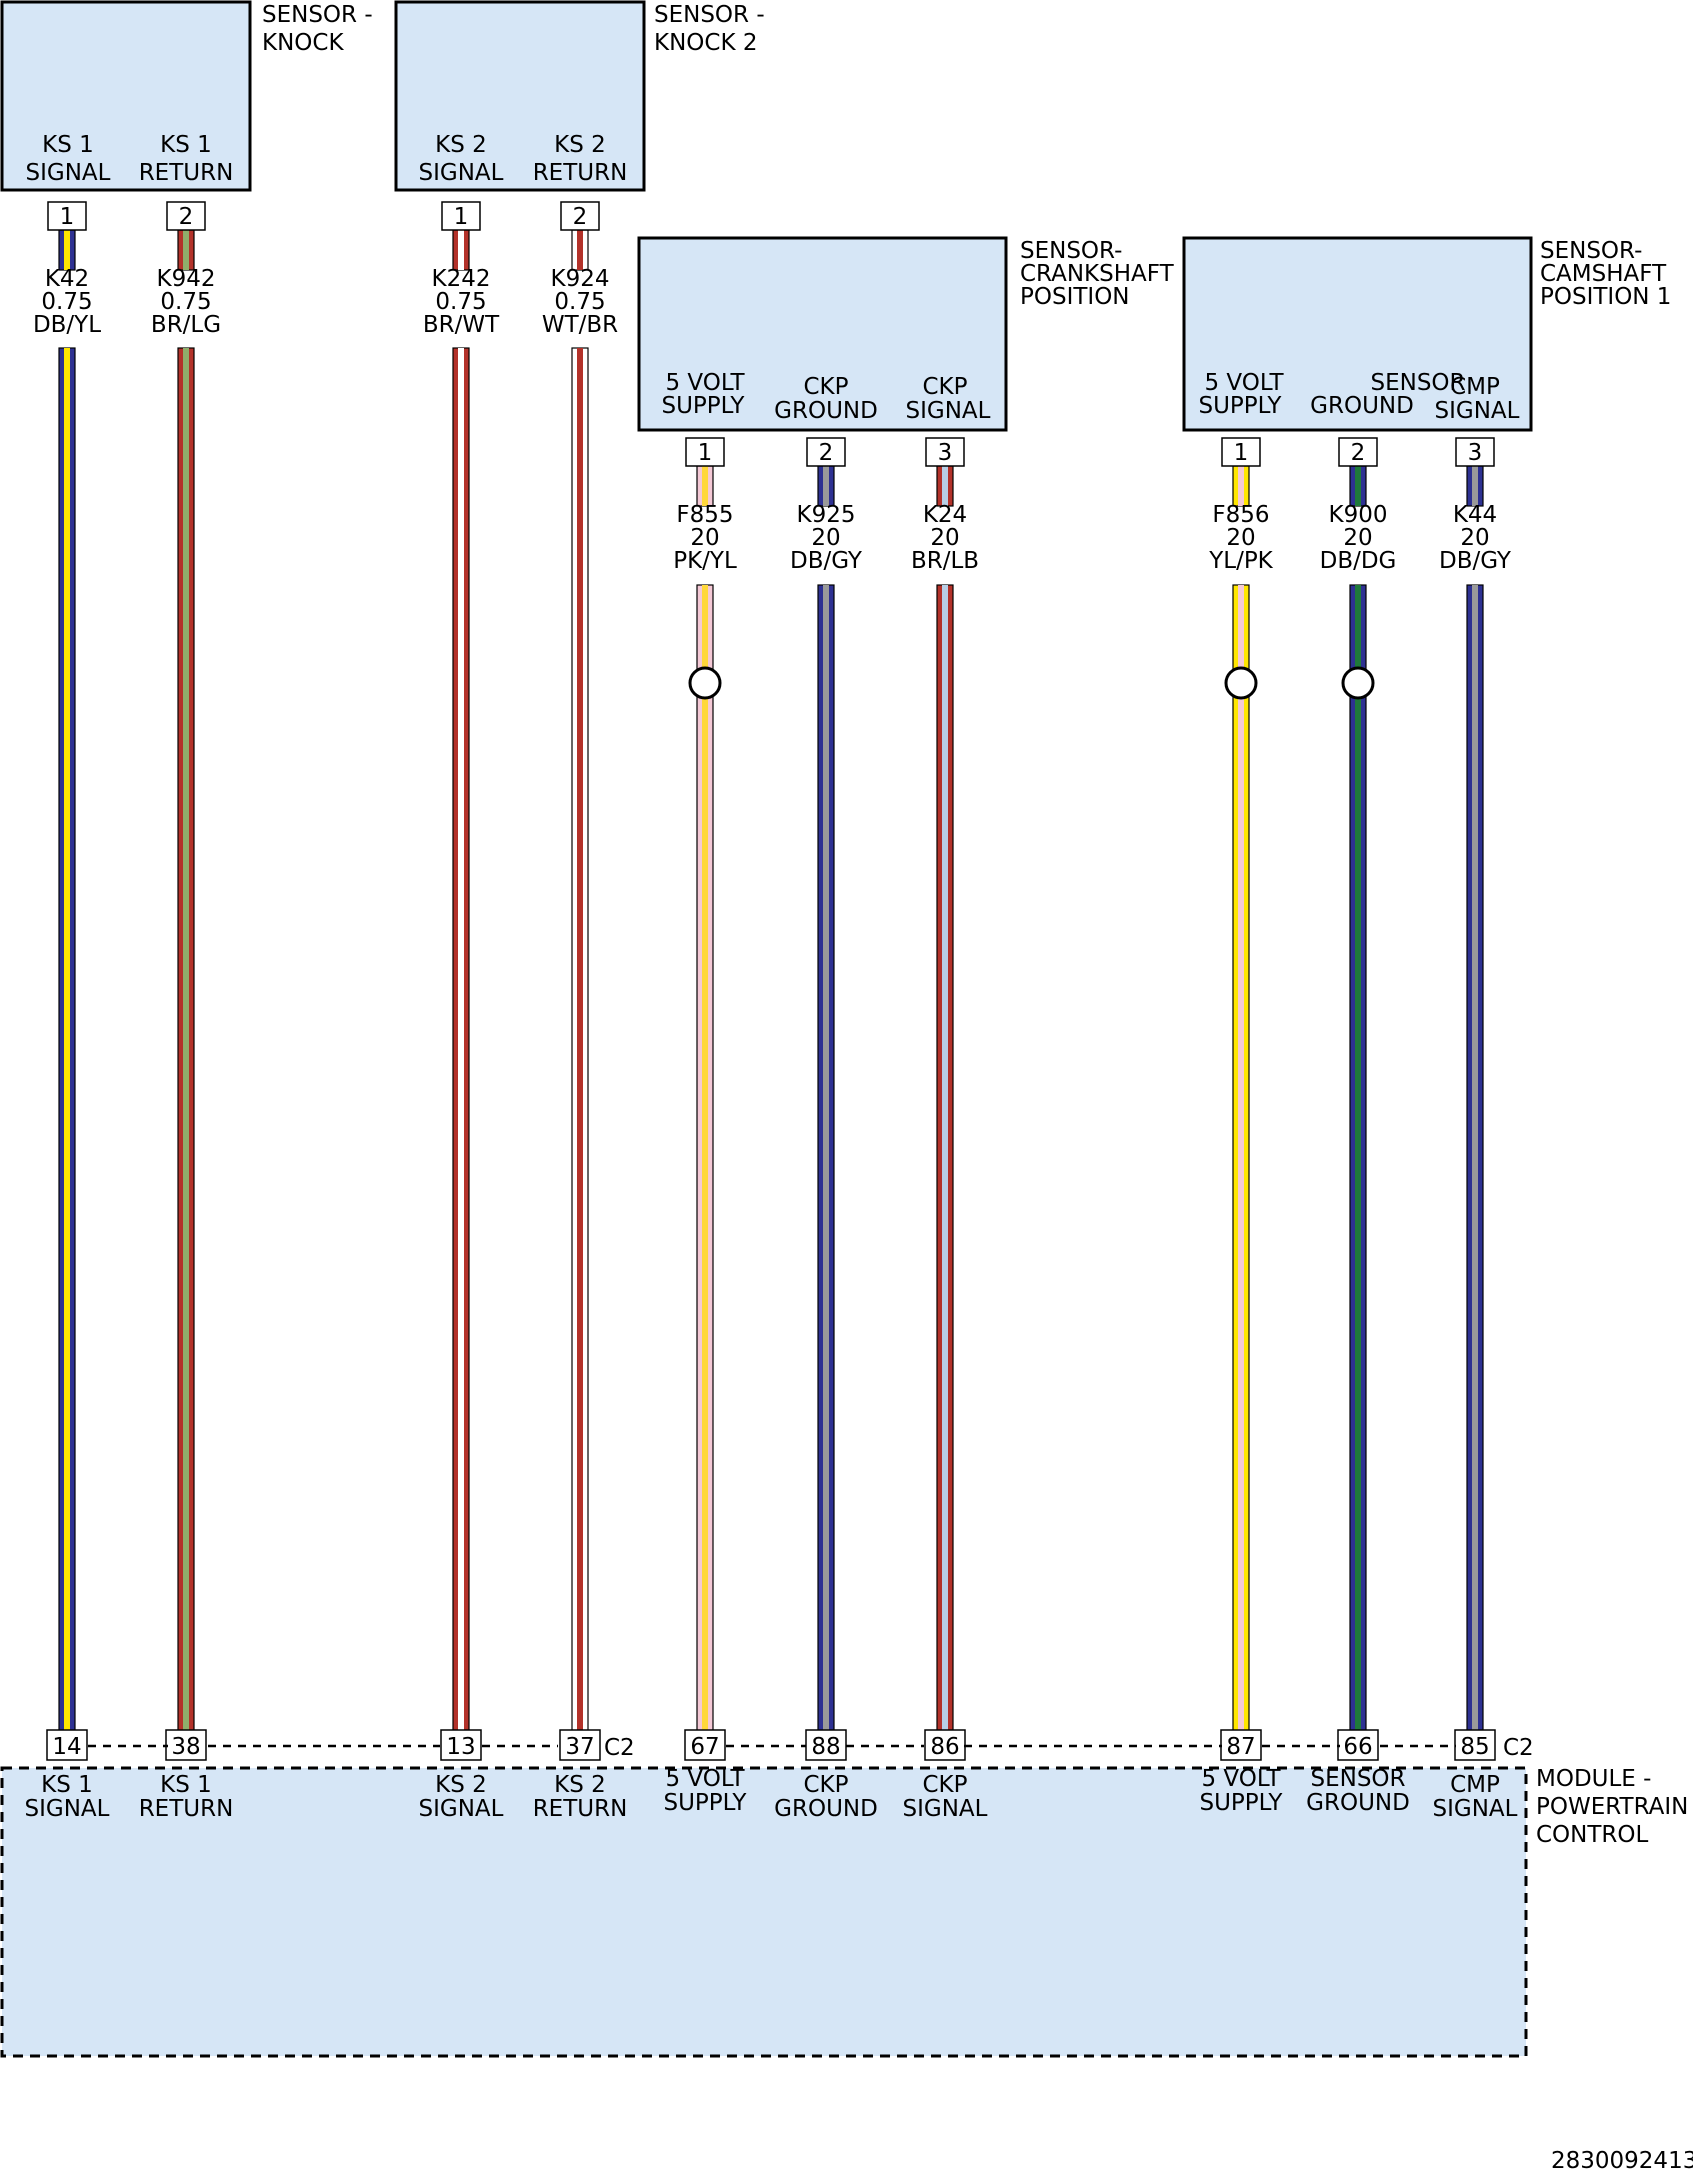  What do you see at coordinates (303, 43) in the screenshot?
I see `knock1-name-line2: KNOCK` at bounding box center [303, 43].